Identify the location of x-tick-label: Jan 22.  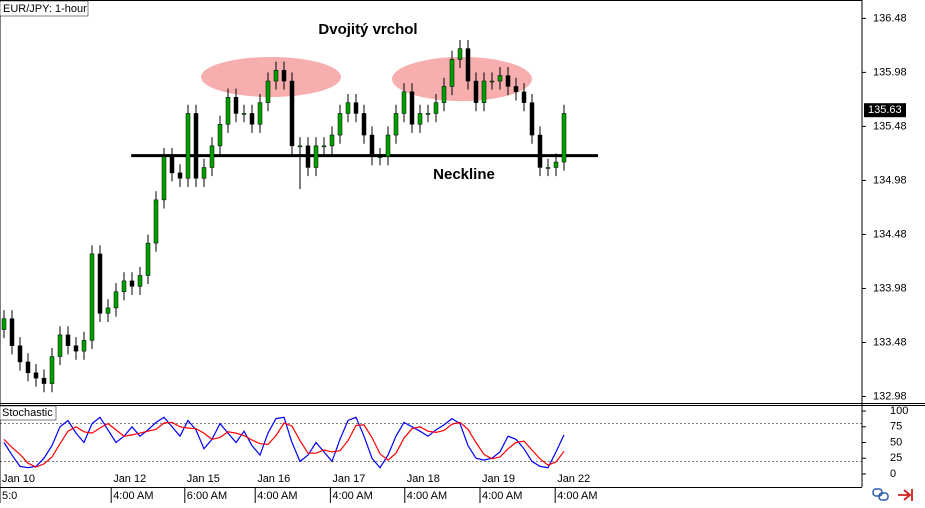
(573, 479).